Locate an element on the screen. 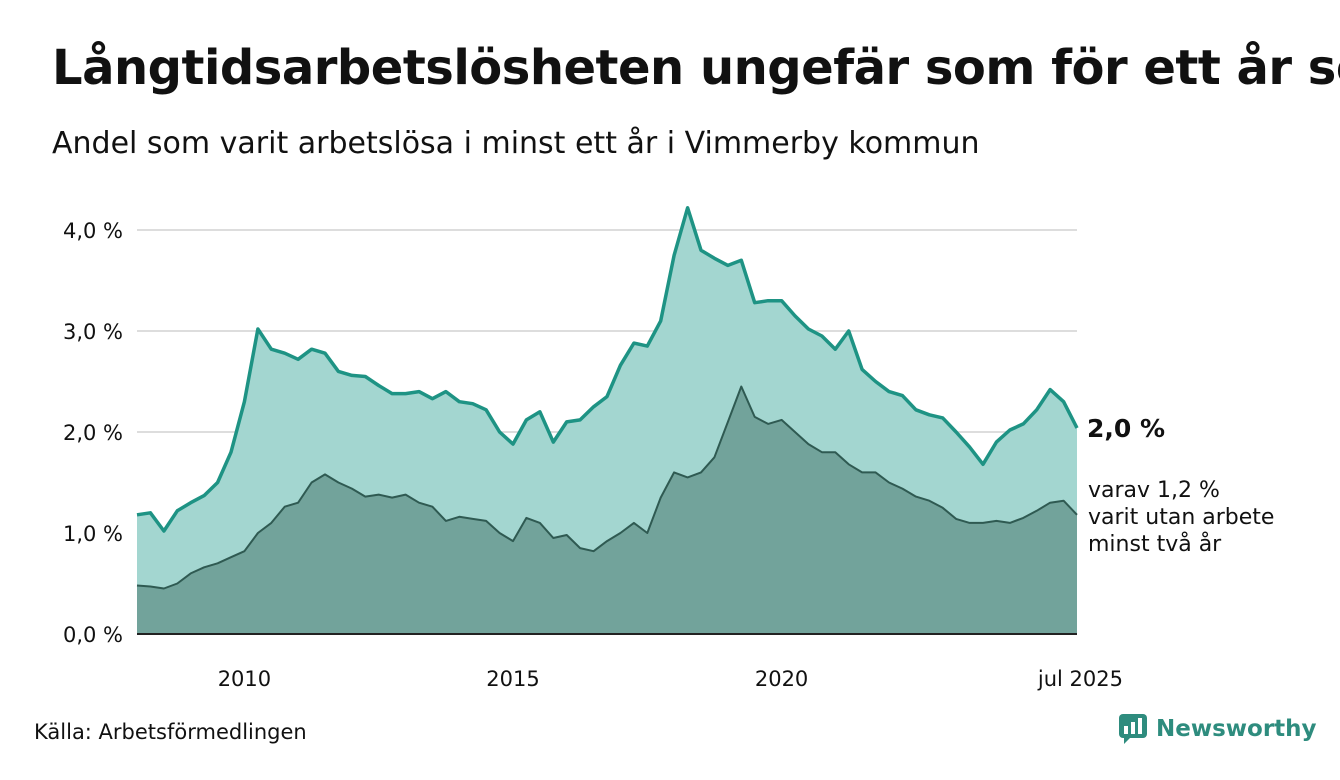 This screenshot has width=1340, height=780. x-tick-label: 2010 is located at coordinates (244, 679).